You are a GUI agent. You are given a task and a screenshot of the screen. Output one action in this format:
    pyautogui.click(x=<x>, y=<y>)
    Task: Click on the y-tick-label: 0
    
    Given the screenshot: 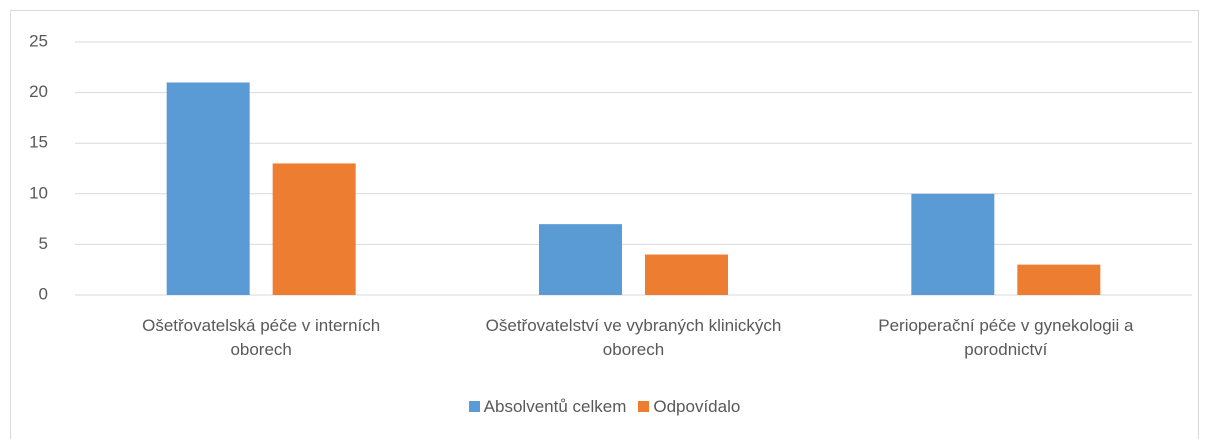 What is the action you would take?
    pyautogui.click(x=43, y=293)
    